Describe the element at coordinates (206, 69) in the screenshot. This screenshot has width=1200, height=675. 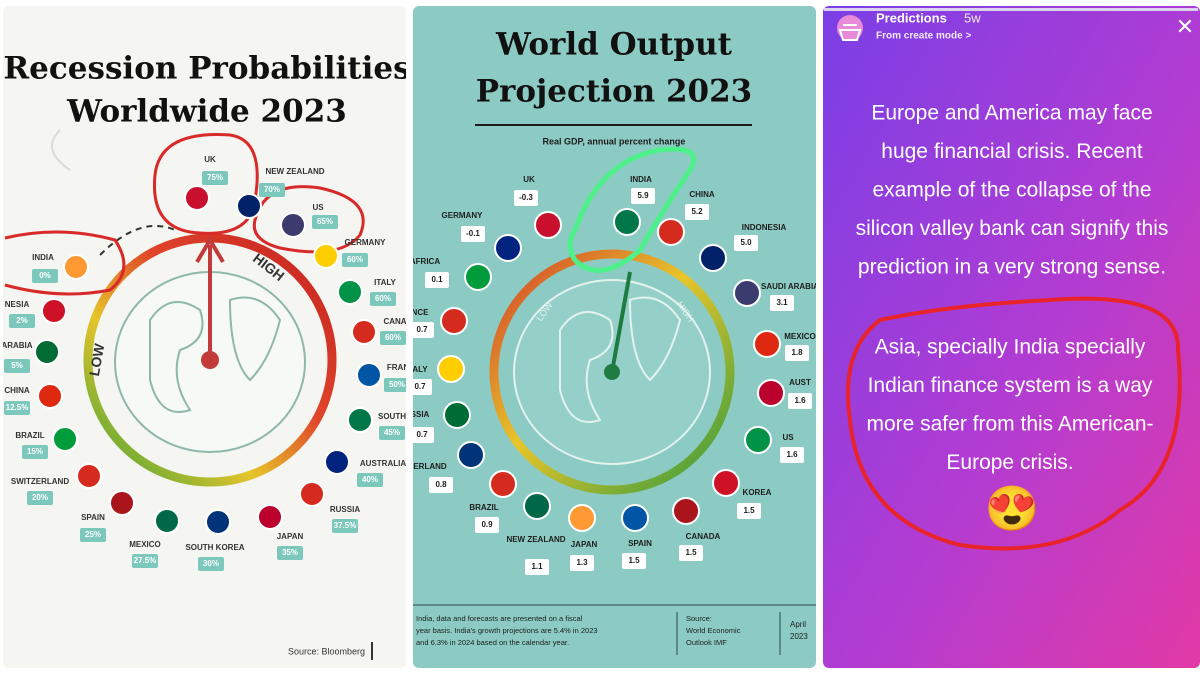
I see `title: Recession Probabilities` at that location.